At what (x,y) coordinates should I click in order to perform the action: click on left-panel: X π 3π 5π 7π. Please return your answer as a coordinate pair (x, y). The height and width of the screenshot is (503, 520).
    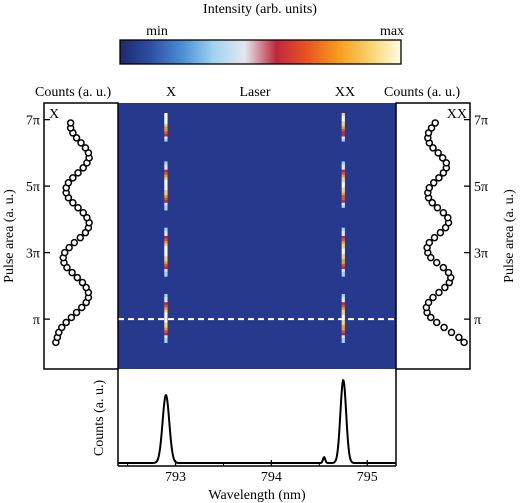
    Looking at the image, I should click on (72, 236).